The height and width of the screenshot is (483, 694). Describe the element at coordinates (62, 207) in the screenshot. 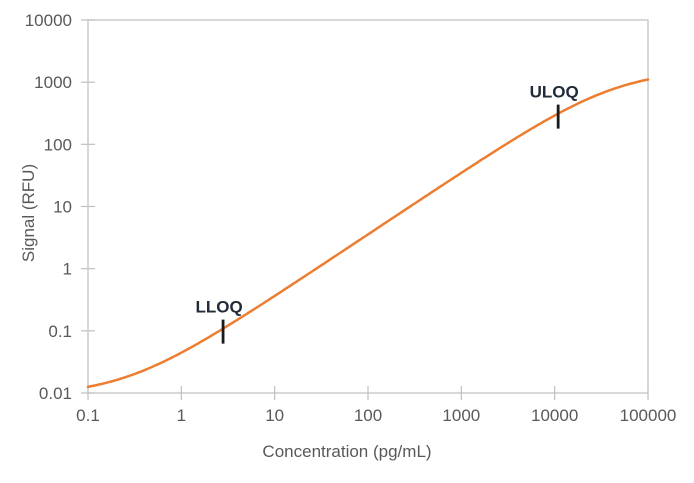

I see `y-tick-label: 10` at that location.